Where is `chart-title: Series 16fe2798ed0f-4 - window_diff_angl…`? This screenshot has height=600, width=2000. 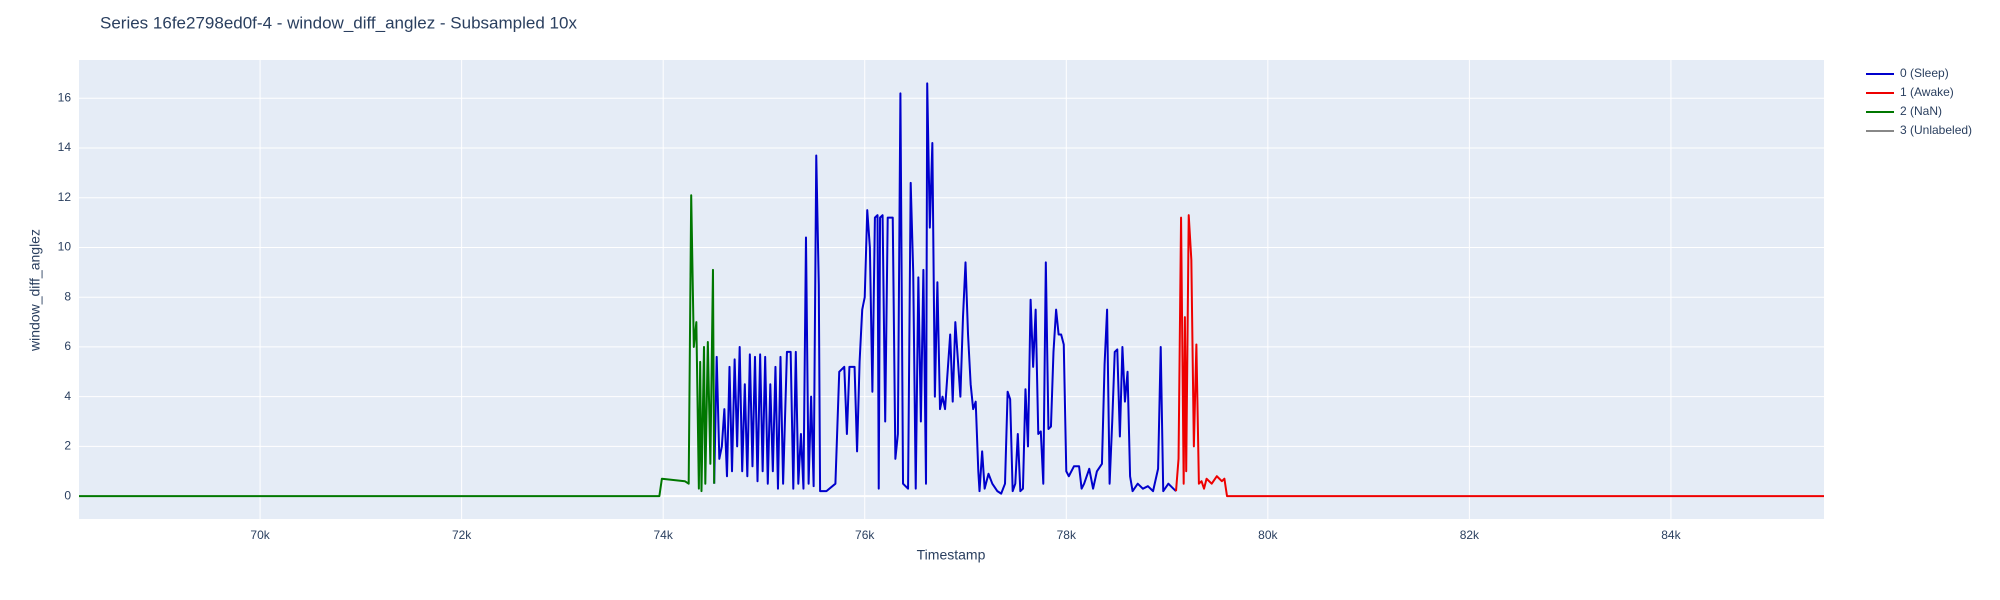
chart-title: Series 16fe2798ed0f-4 - window_diff_angl… is located at coordinates (338, 22).